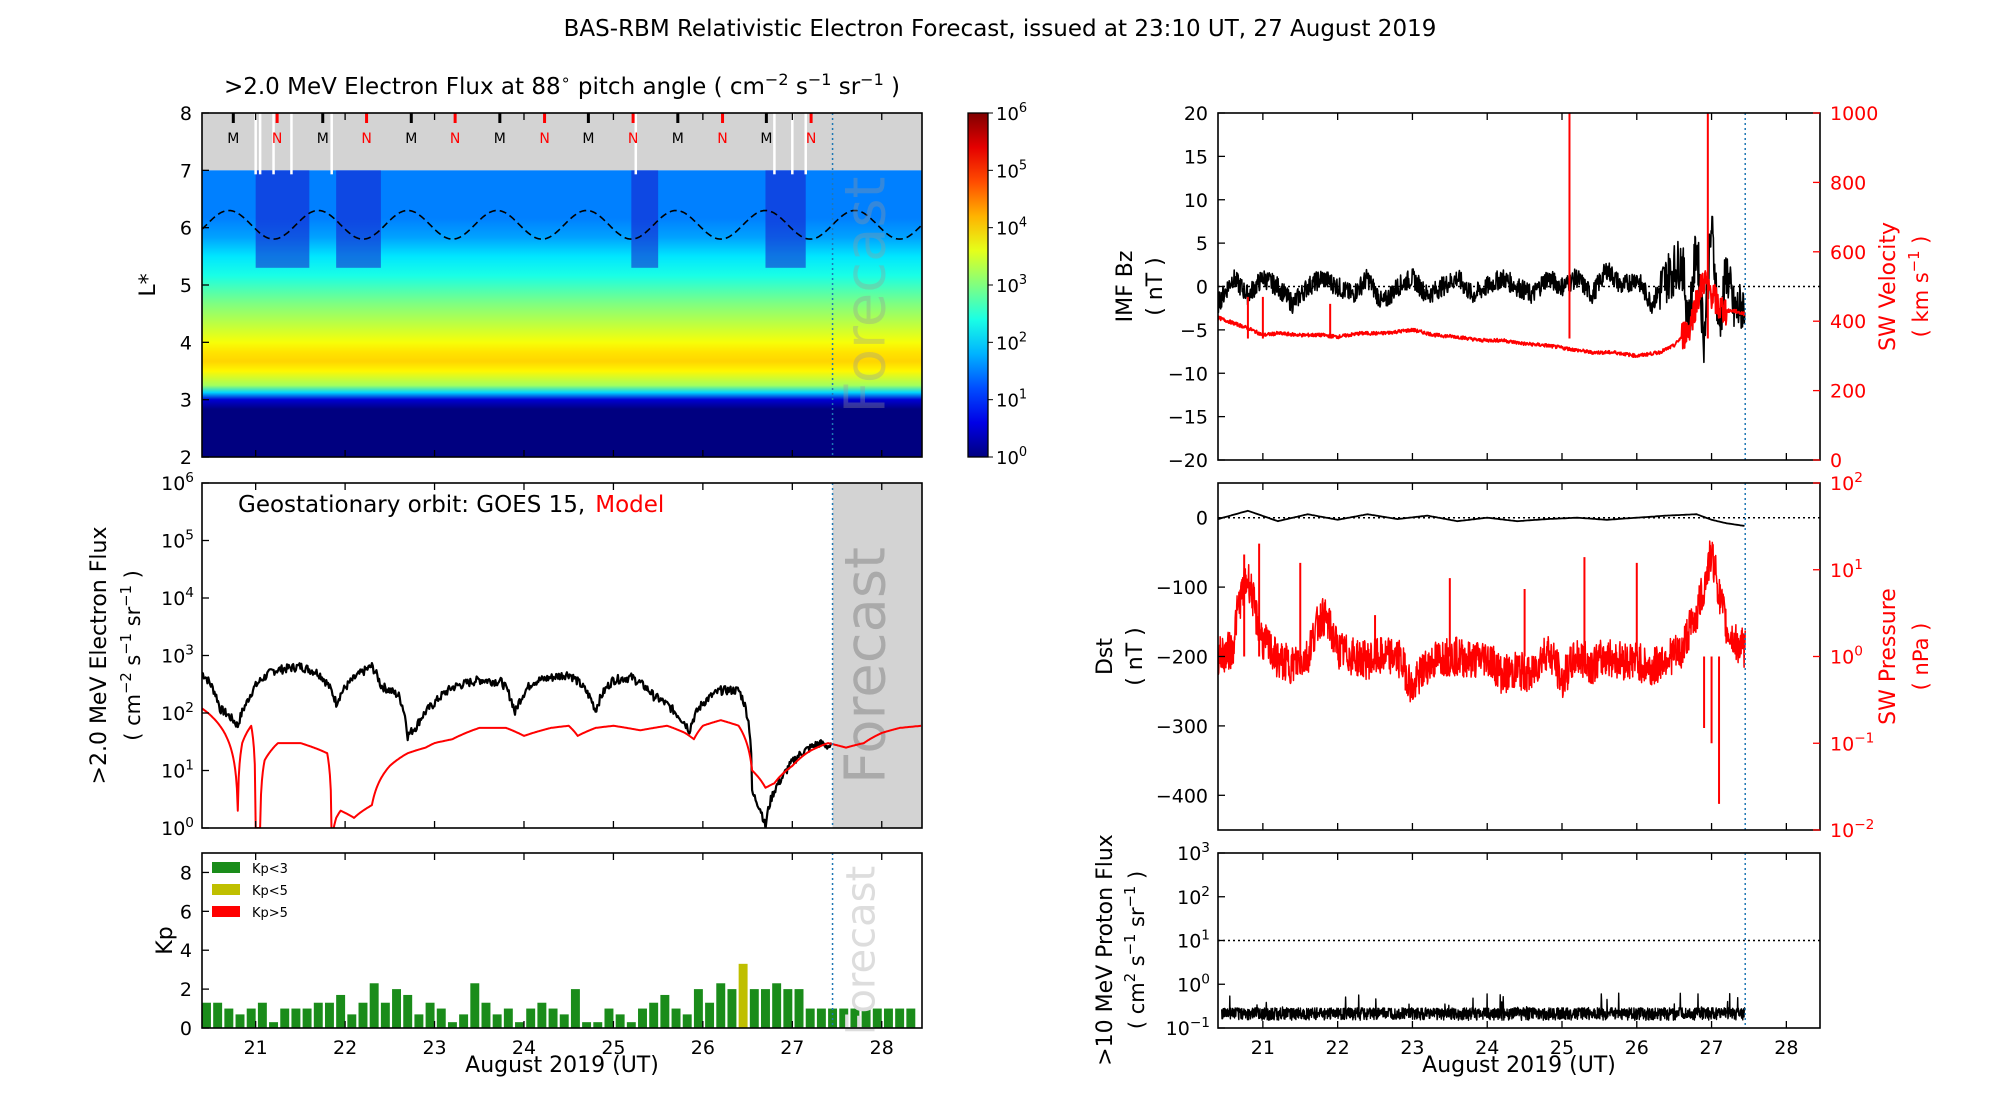  I want to click on right-tick-label: 800, so click(1848, 183).